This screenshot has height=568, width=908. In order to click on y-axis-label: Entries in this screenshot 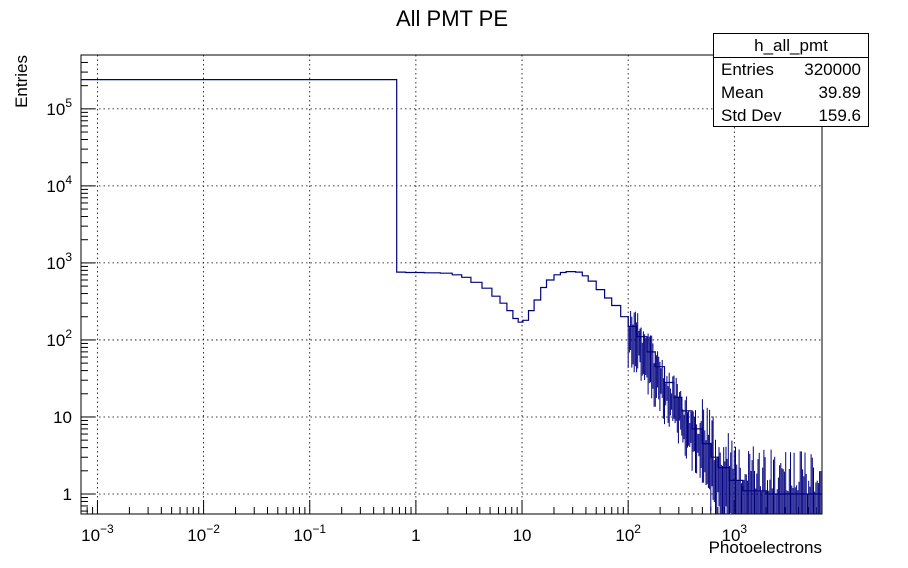, I will do `click(21, 81)`.